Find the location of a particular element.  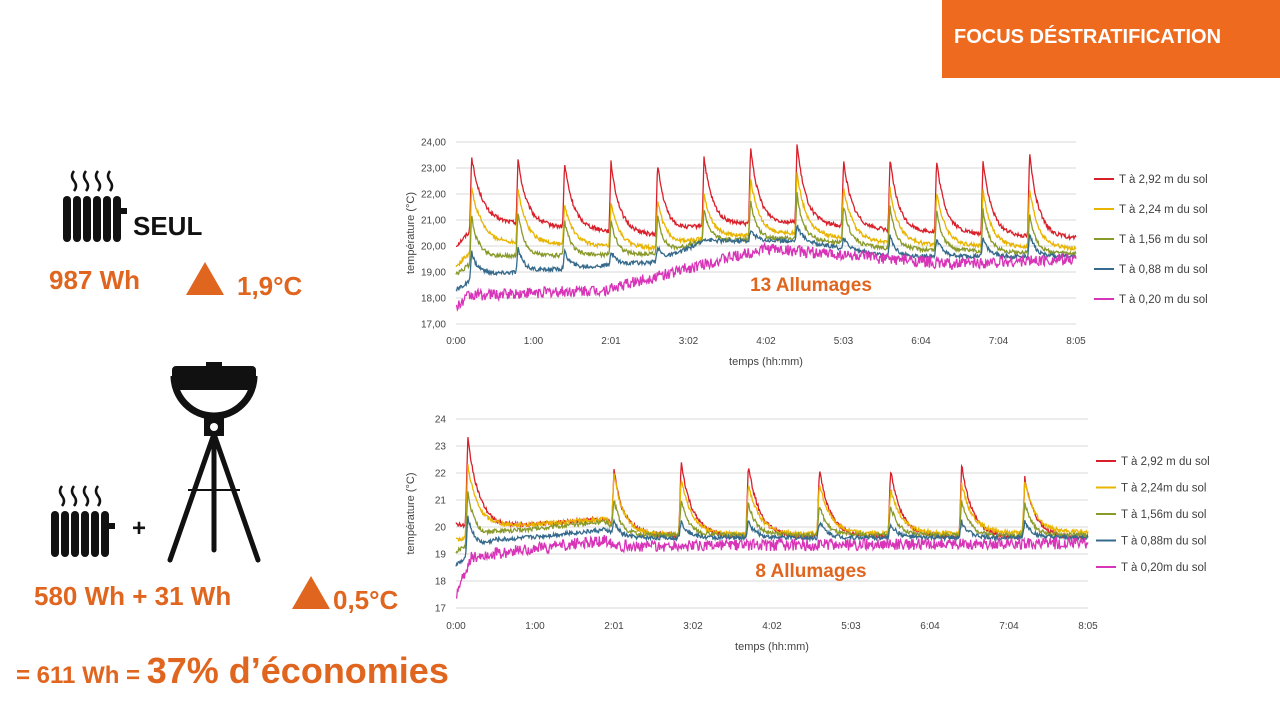

y-tick-label: 23 is located at coordinates (441, 447).